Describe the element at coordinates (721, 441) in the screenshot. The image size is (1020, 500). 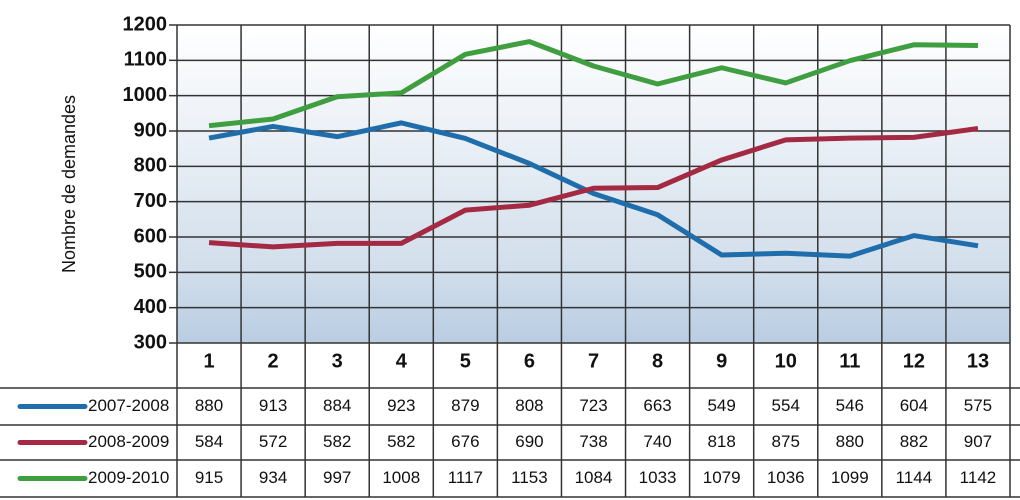
I see `table-cell: 818` at that location.